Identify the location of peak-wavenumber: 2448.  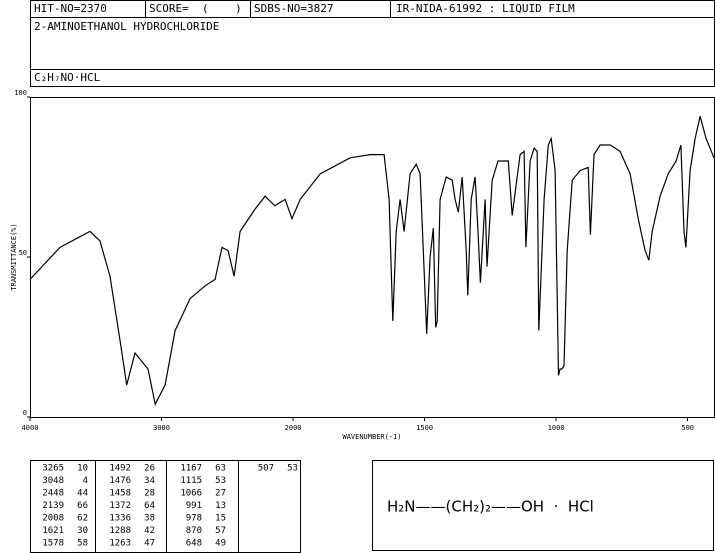
(53, 494).